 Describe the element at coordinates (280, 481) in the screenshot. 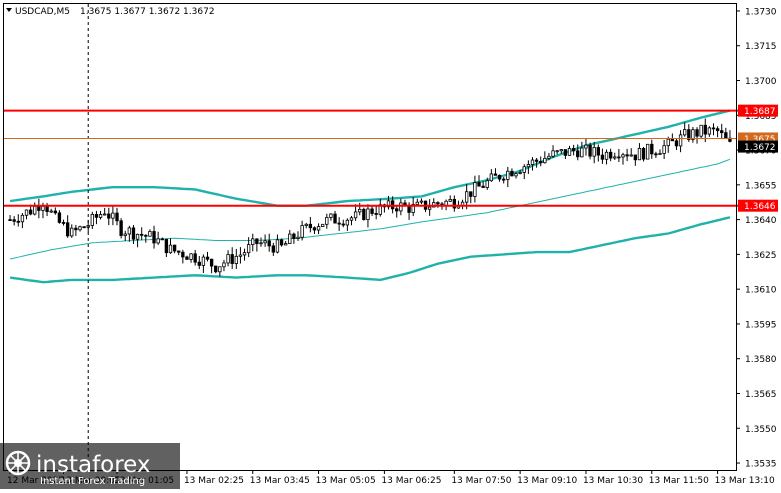

I see `x-tick-label: 13 Mar 03:45` at that location.